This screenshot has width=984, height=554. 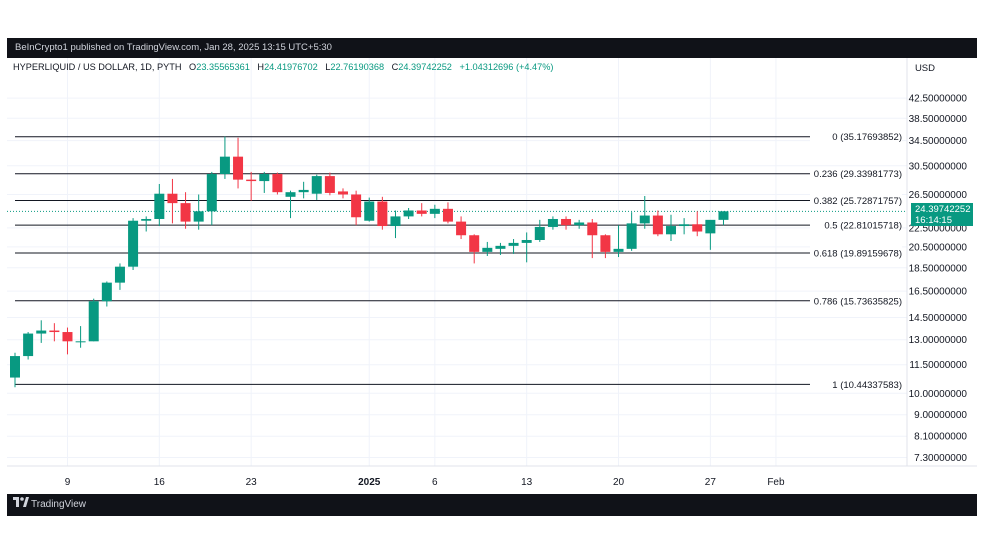 What do you see at coordinates (858, 174) in the screenshot?
I see `fib-level-label: 0.236 (29.33981773)` at bounding box center [858, 174].